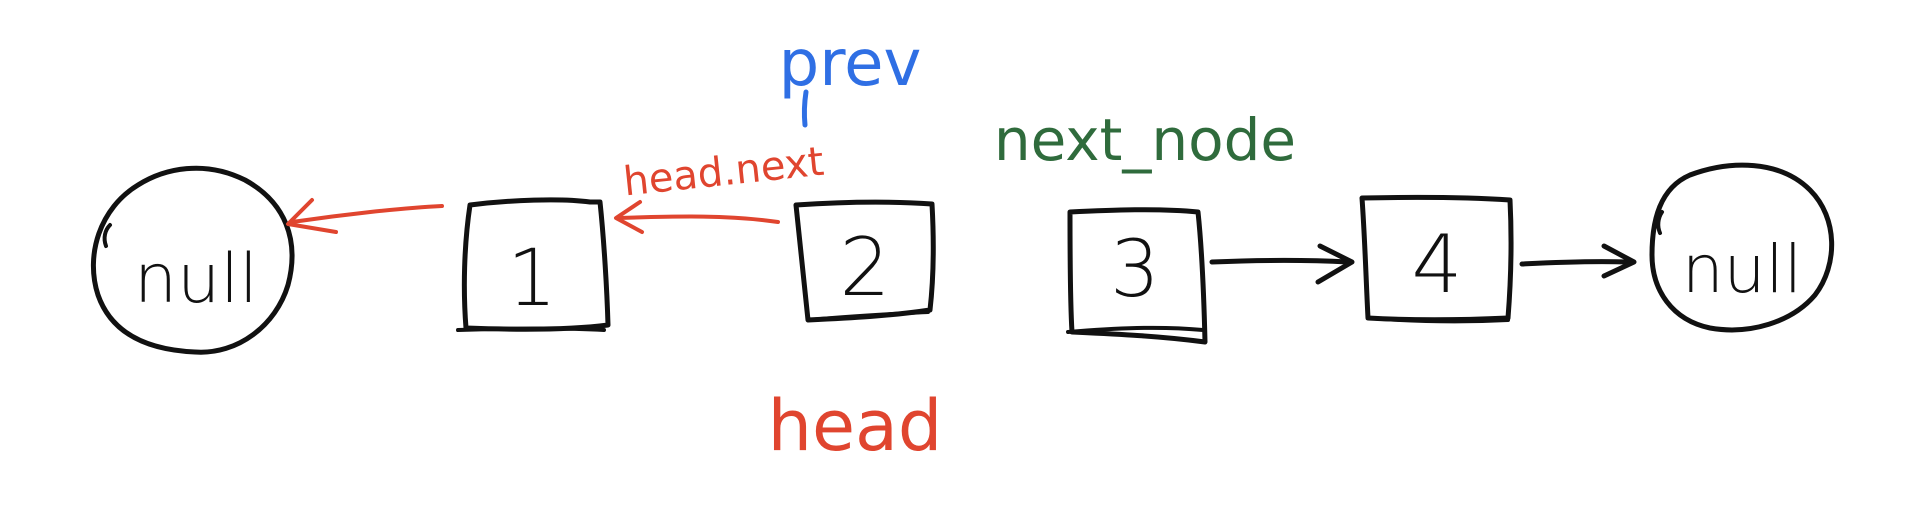 The height and width of the screenshot is (521, 1921). I want to click on edge-node2-to-node1, so click(697, 217).